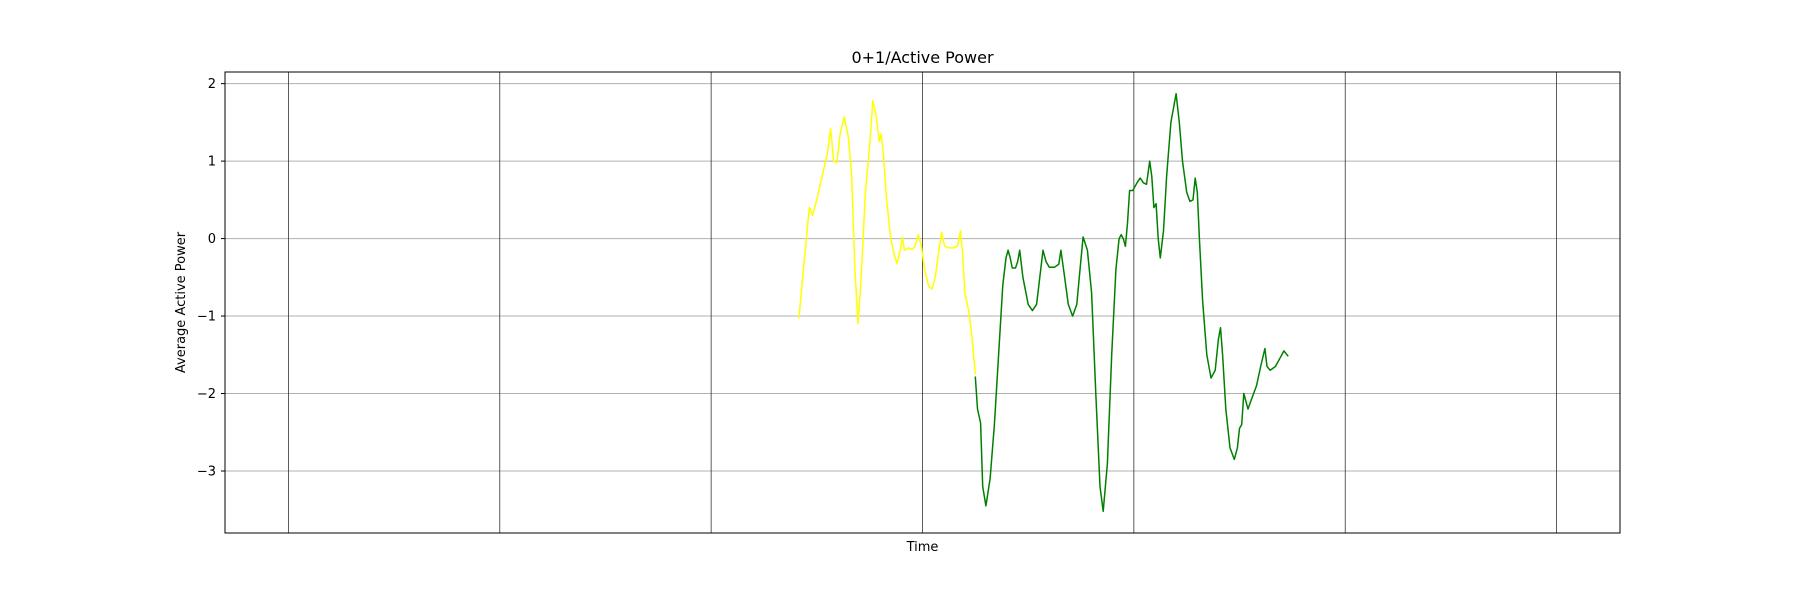 The width and height of the screenshot is (1800, 600). What do you see at coordinates (181, 302) in the screenshot?
I see `y-axis-label: Average Active Power` at bounding box center [181, 302].